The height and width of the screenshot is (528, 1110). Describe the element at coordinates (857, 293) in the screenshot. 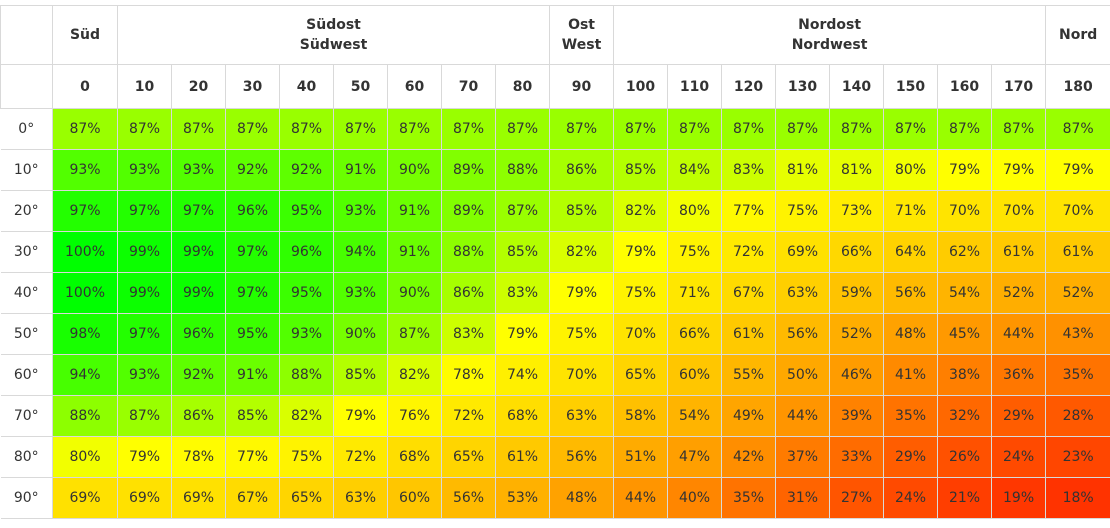

I see `heatmap-cell: 59%` at that location.